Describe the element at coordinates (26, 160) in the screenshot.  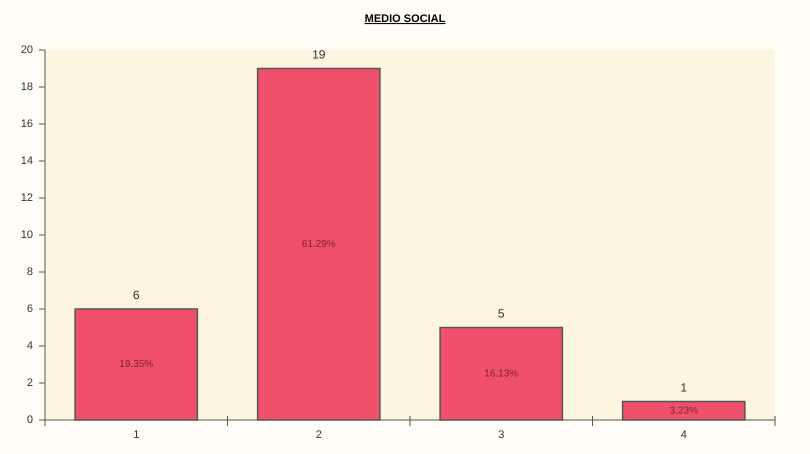
I see `y-tick-label: 14` at that location.